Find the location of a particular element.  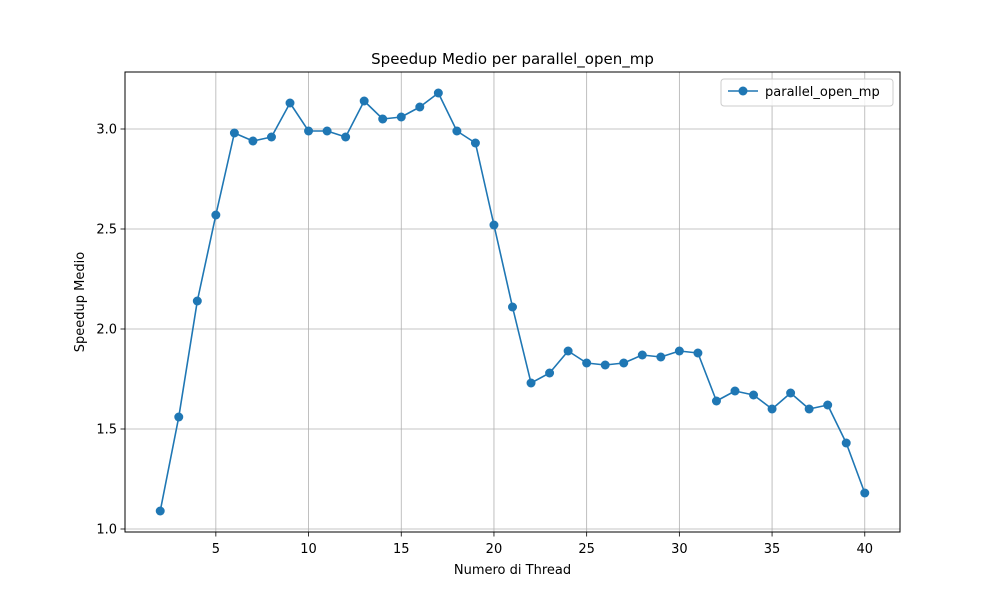

y-axis-ticks: 1.0 1.5 2.0 2.5 3.0 is located at coordinates (110, 330).